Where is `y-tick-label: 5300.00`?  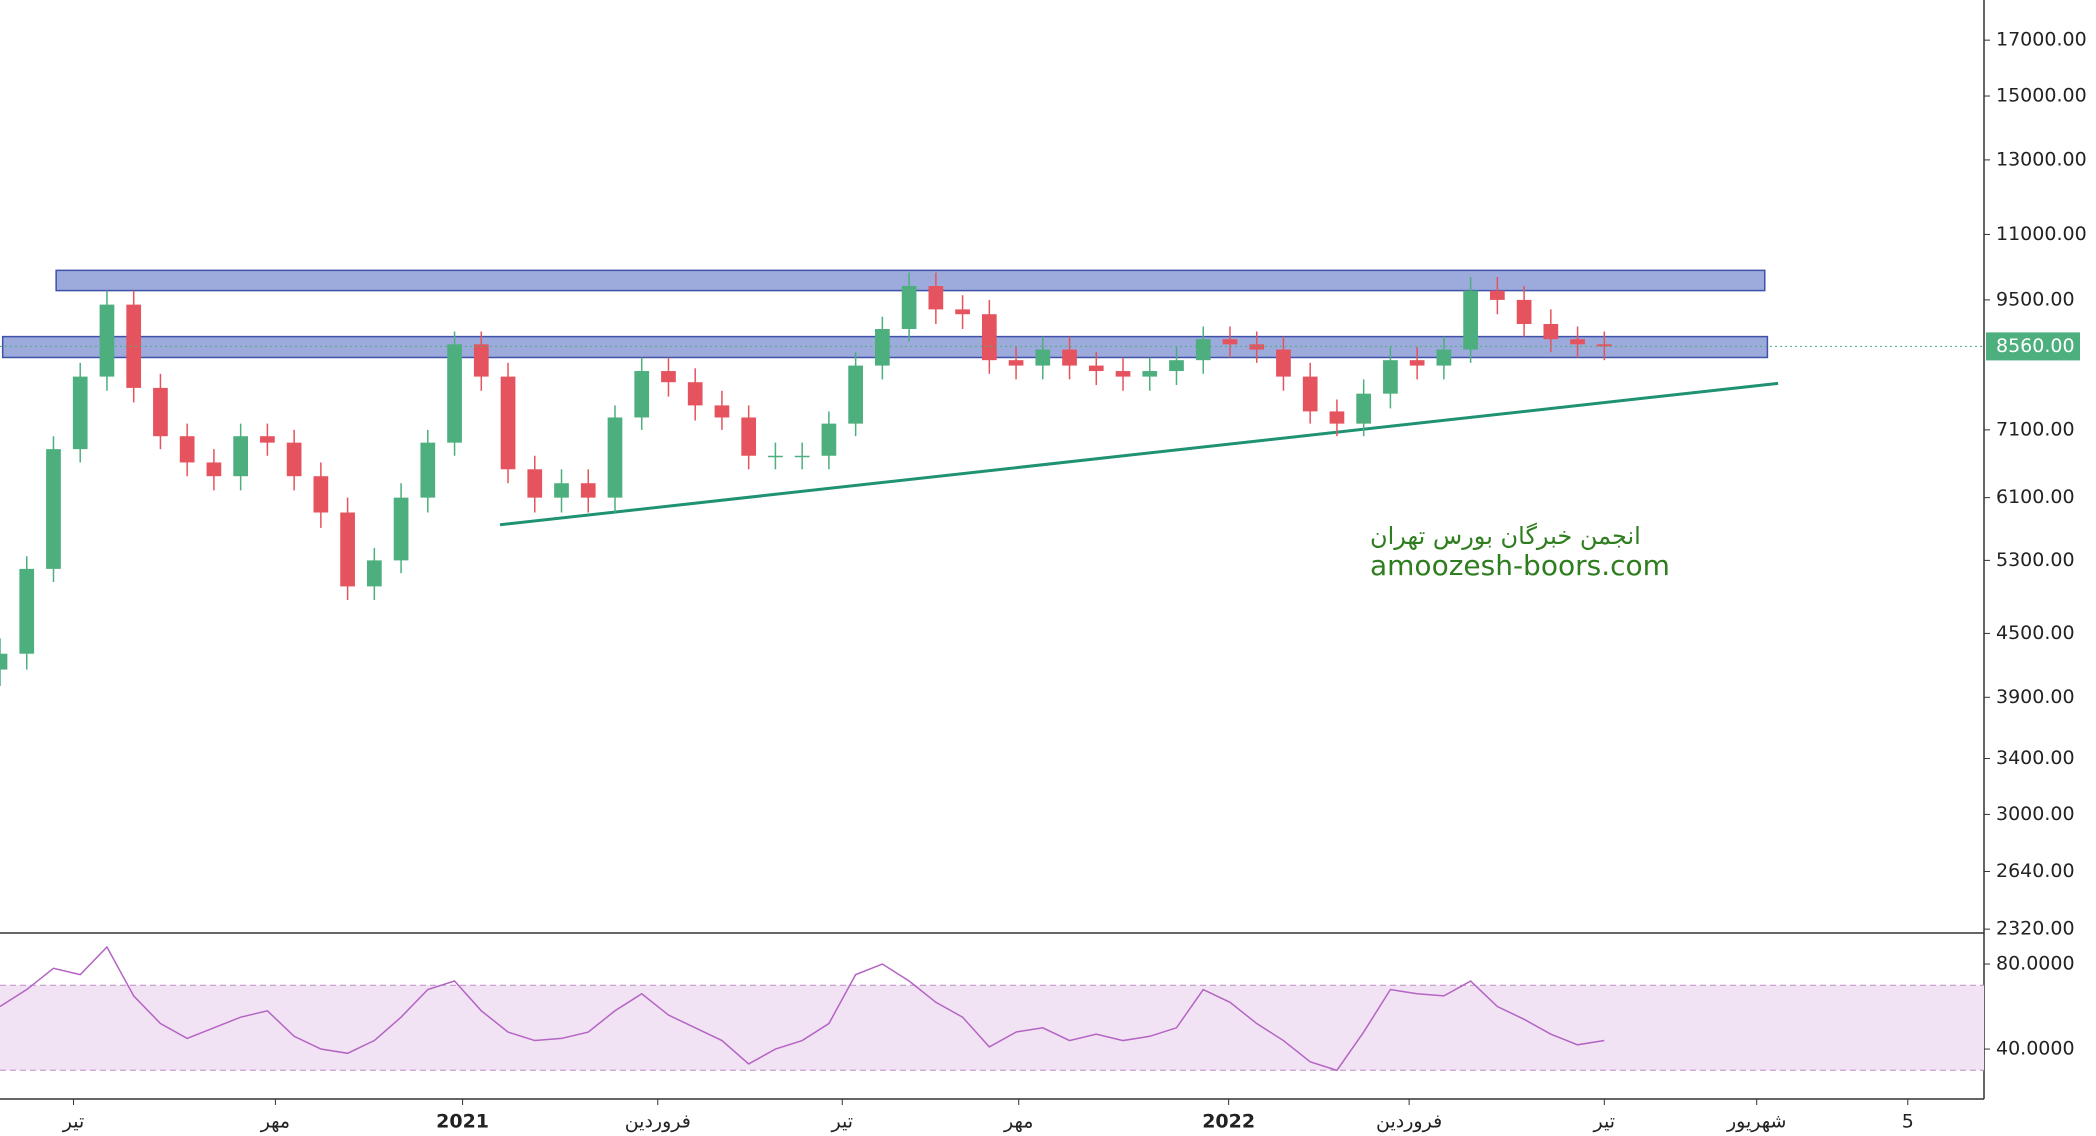 y-tick-label: 5300.00 is located at coordinates (2035, 560).